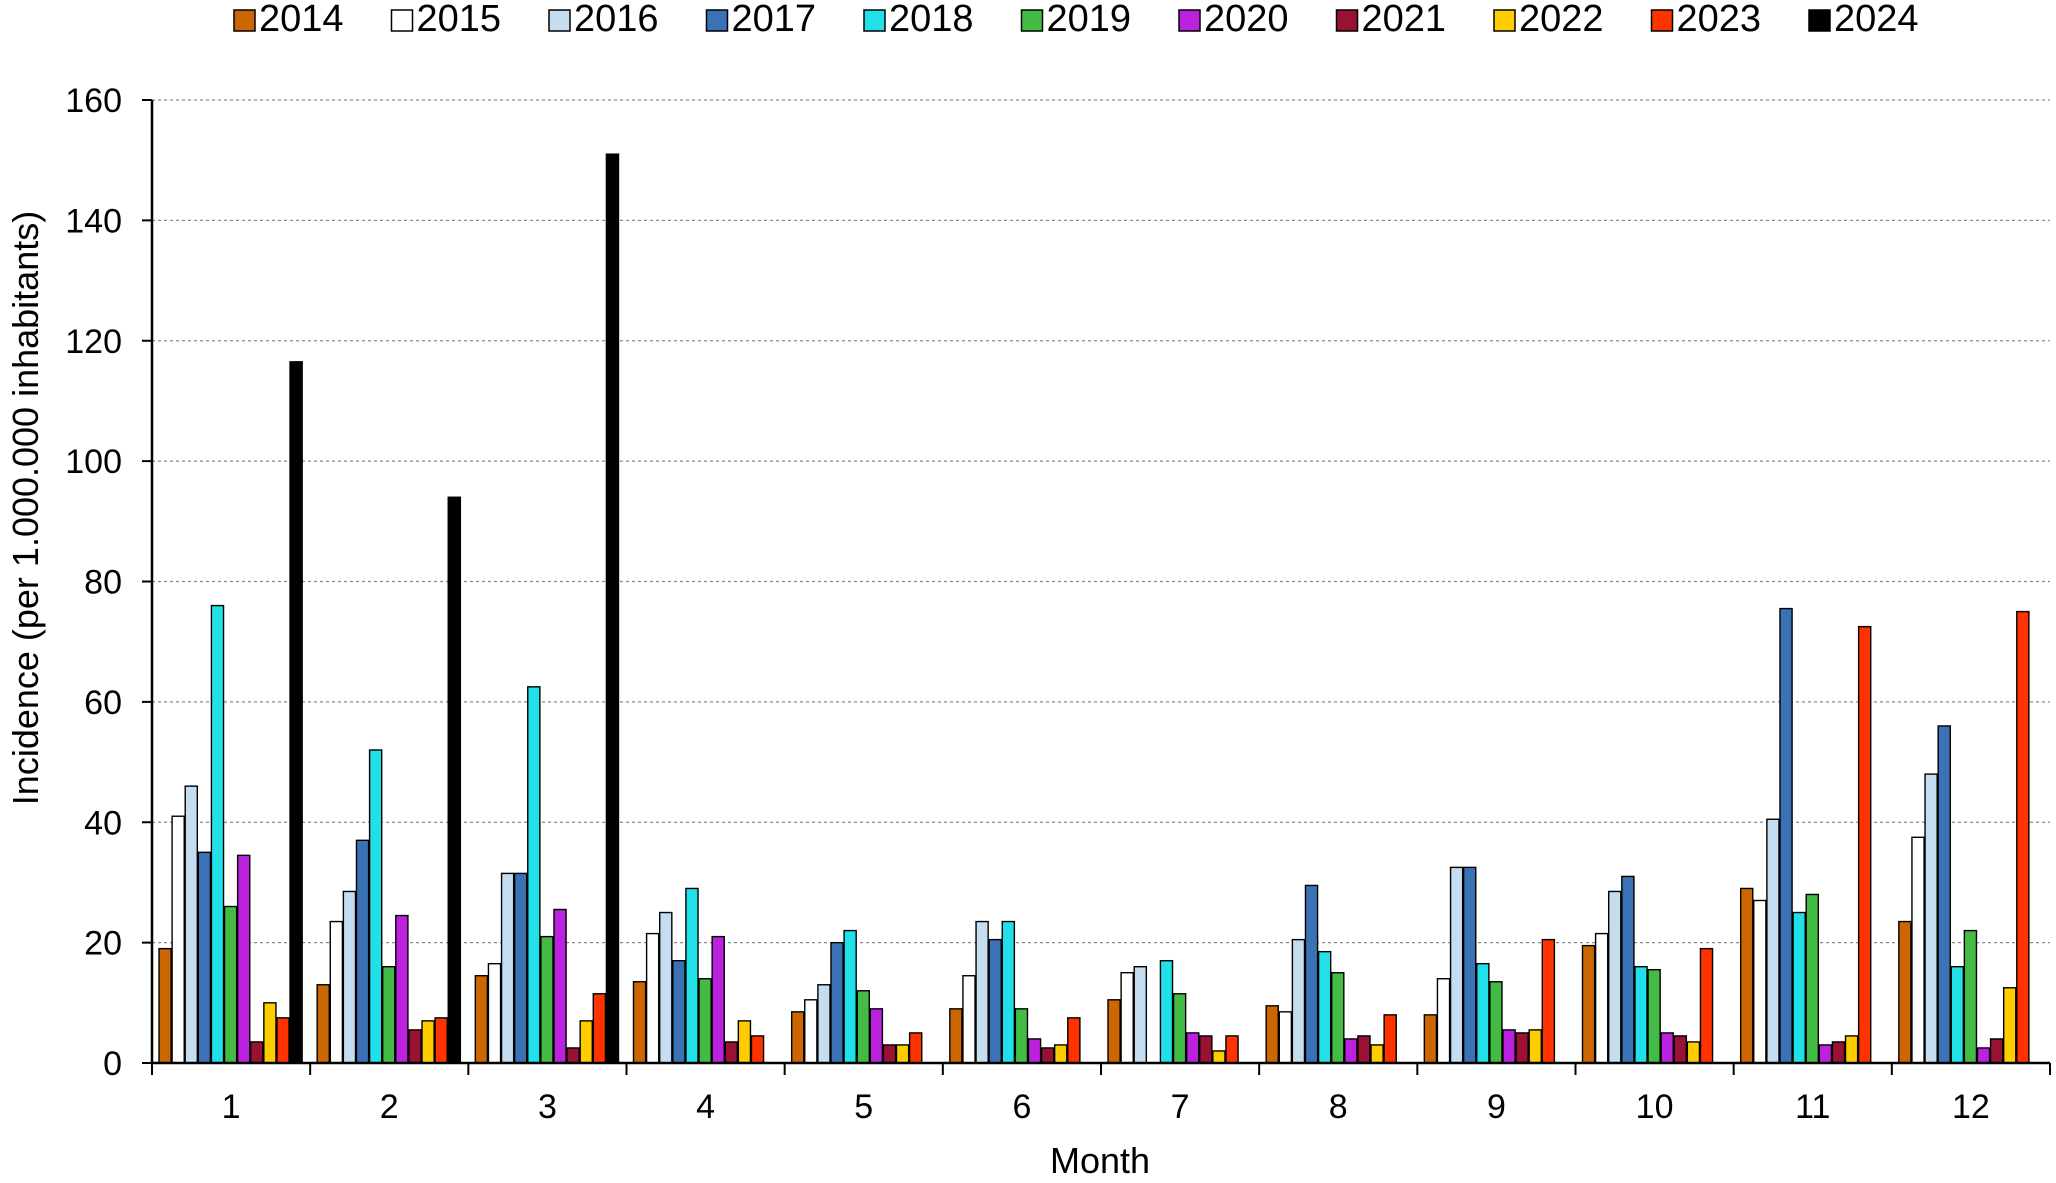 The image size is (2056, 1183). What do you see at coordinates (1561, 20) in the screenshot?
I see `legend-label: 2022` at bounding box center [1561, 20].